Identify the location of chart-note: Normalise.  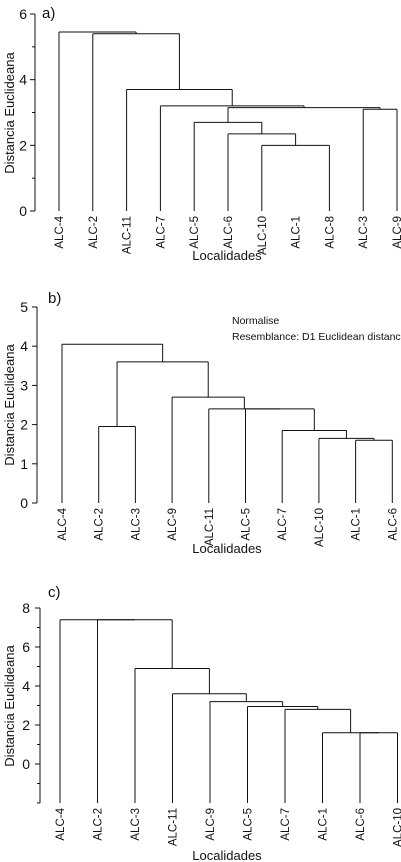
(255, 321).